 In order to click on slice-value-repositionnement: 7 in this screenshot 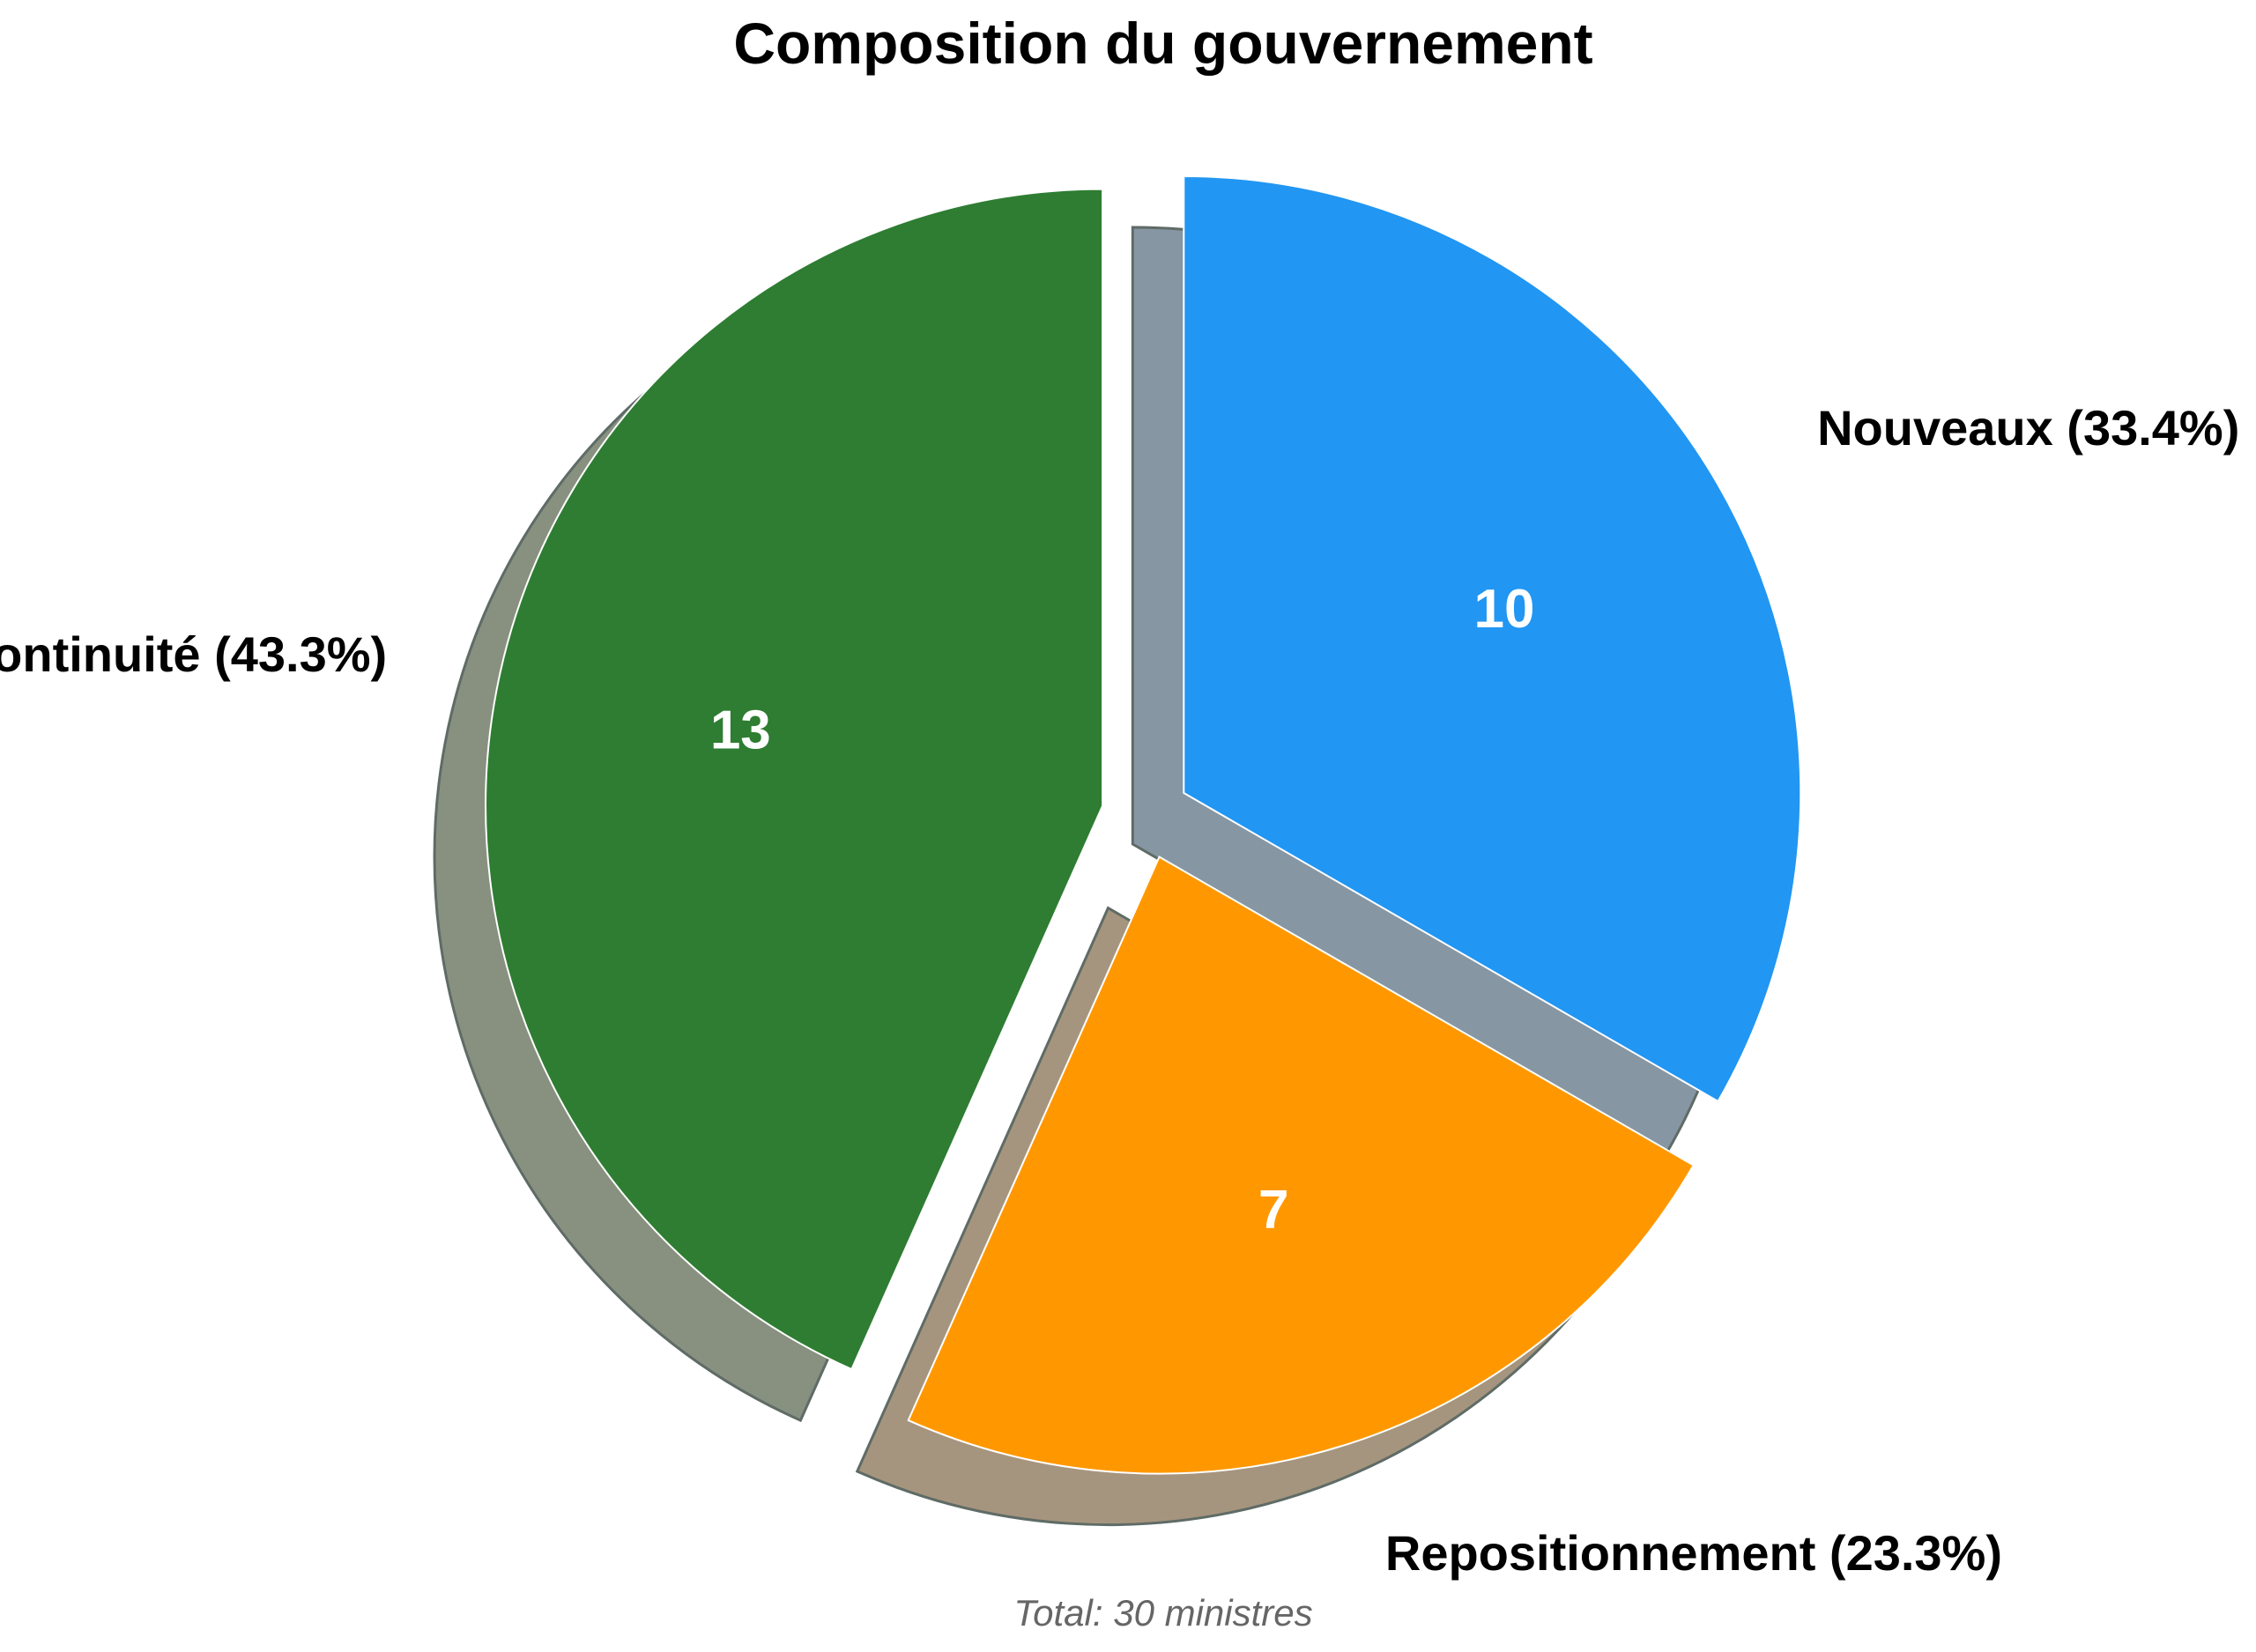, I will do `click(1273, 1210)`.